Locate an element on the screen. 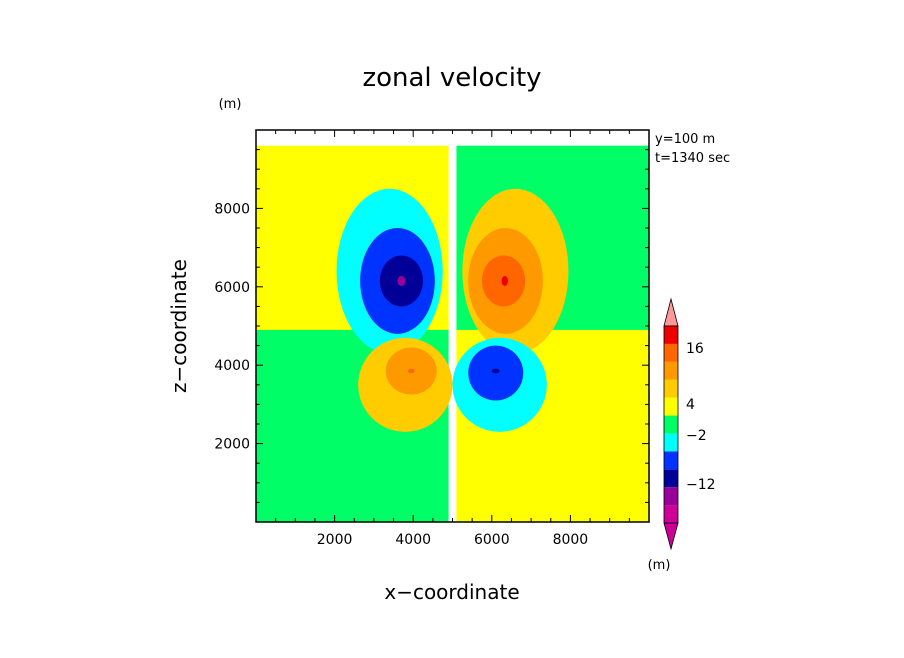 This screenshot has width=904, height=658. y-tick-label: 8000 is located at coordinates (232, 209).